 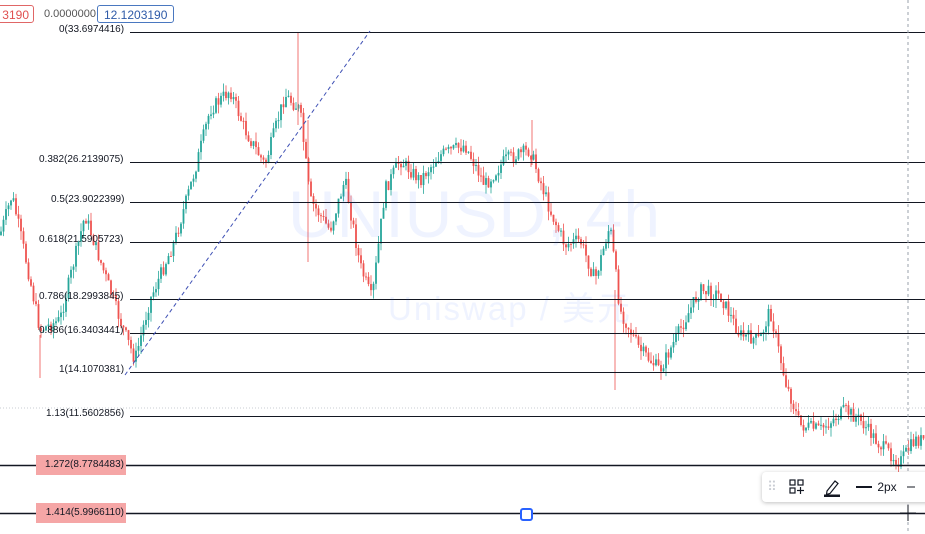 I want to click on price-value-blue: 12.1203190, so click(x=136, y=14).